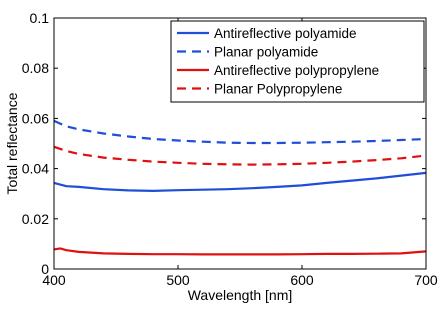  What do you see at coordinates (35, 118) in the screenshot?
I see `y-tick-label: 0.06` at bounding box center [35, 118].